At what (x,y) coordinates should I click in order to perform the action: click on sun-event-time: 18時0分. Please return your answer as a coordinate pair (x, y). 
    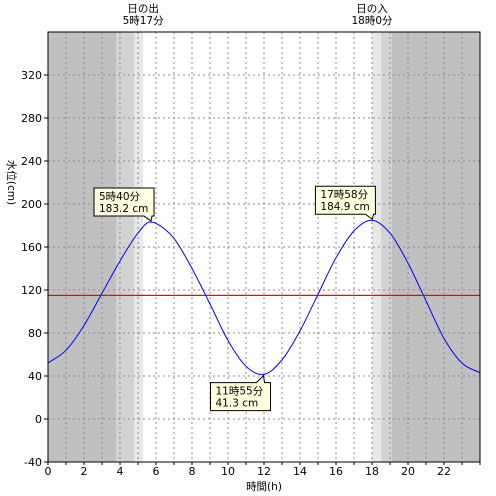
    Looking at the image, I should click on (372, 21).